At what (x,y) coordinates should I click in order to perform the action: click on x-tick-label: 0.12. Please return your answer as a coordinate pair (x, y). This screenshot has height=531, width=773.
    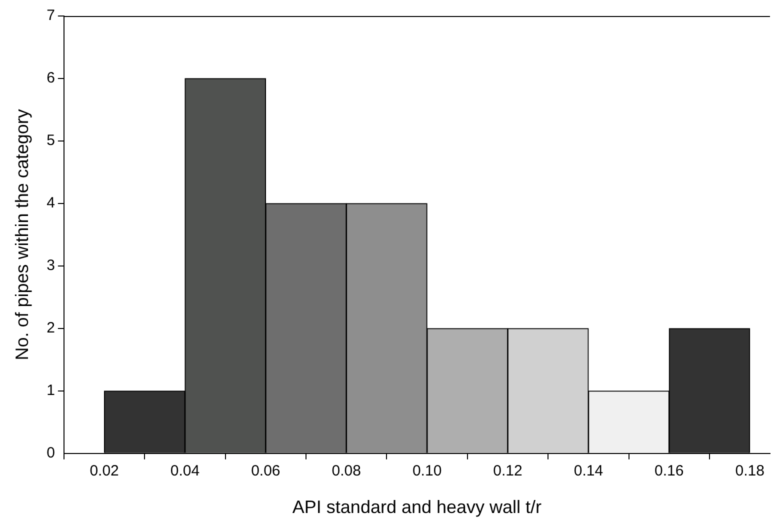
    Looking at the image, I should click on (507, 471).